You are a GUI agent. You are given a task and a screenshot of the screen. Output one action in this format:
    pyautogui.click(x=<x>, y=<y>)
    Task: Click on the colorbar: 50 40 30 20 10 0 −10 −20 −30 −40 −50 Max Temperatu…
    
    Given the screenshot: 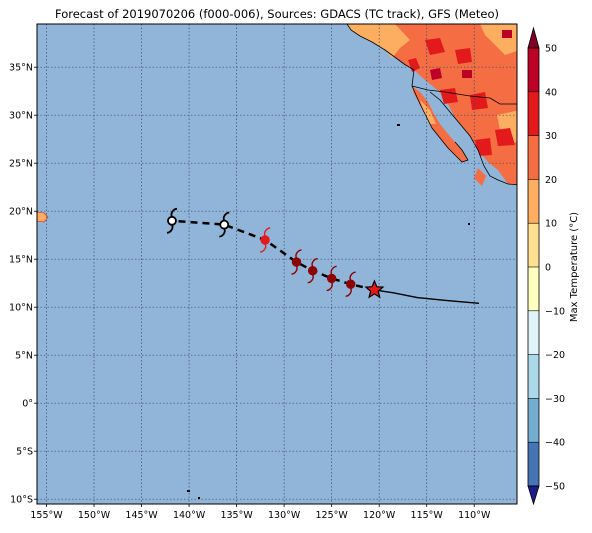 What is the action you would take?
    pyautogui.click(x=553, y=266)
    